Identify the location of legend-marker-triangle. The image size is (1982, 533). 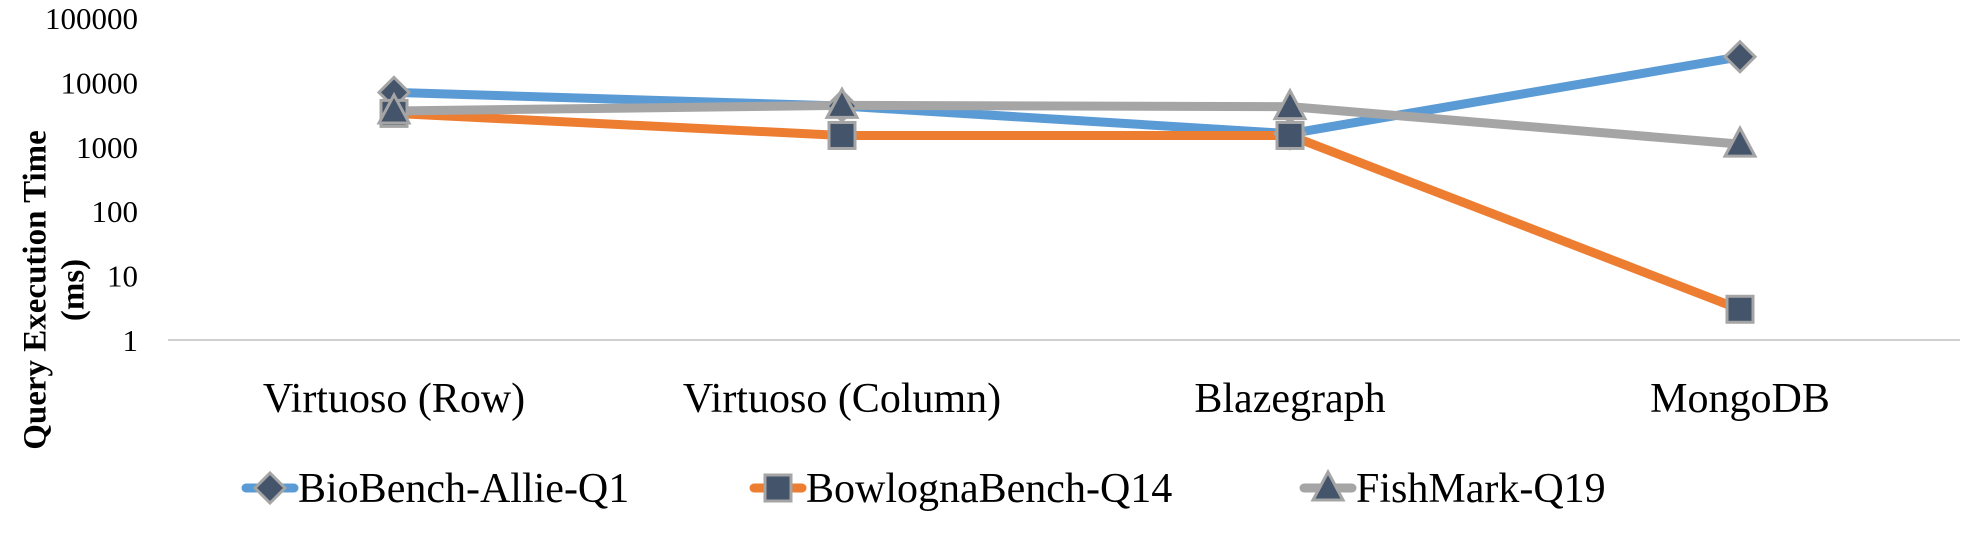
(1328, 485).